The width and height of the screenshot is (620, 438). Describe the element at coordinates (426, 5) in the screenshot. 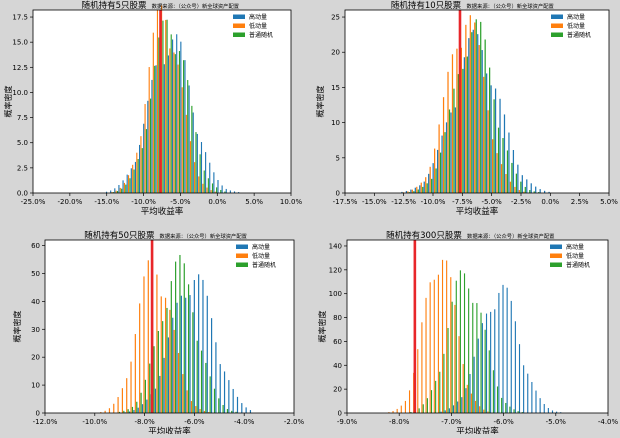

I see `chart-title: 随机持有10只股票` at that location.